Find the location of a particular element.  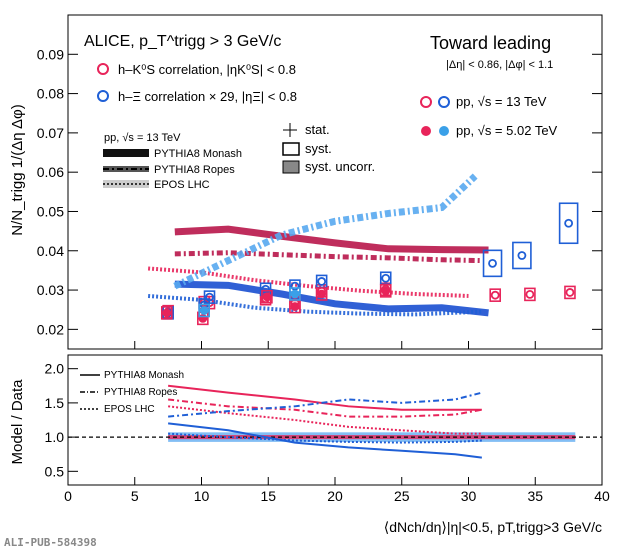

bottom-ratio-lines is located at coordinates (335, 421).